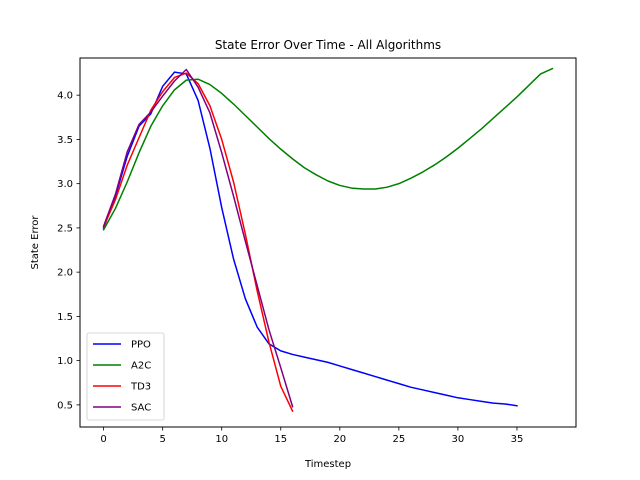 The image size is (640, 480). Describe the element at coordinates (221, 439) in the screenshot. I see `x-tick-label: 10` at that location.